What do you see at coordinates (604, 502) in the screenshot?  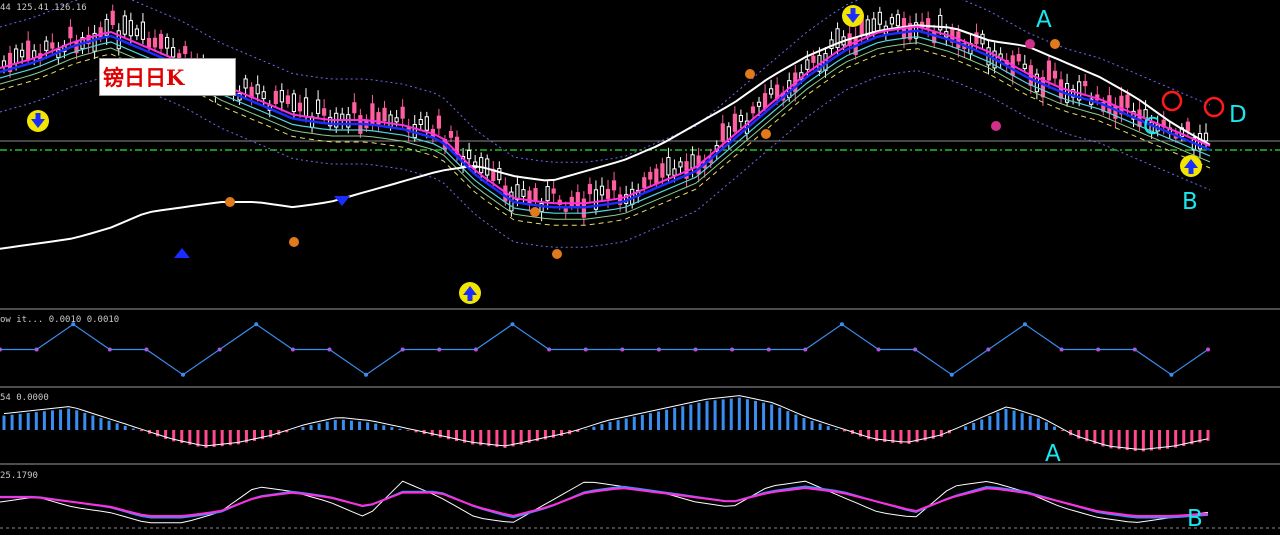 I see `stoch-k-line` at bounding box center [604, 502].